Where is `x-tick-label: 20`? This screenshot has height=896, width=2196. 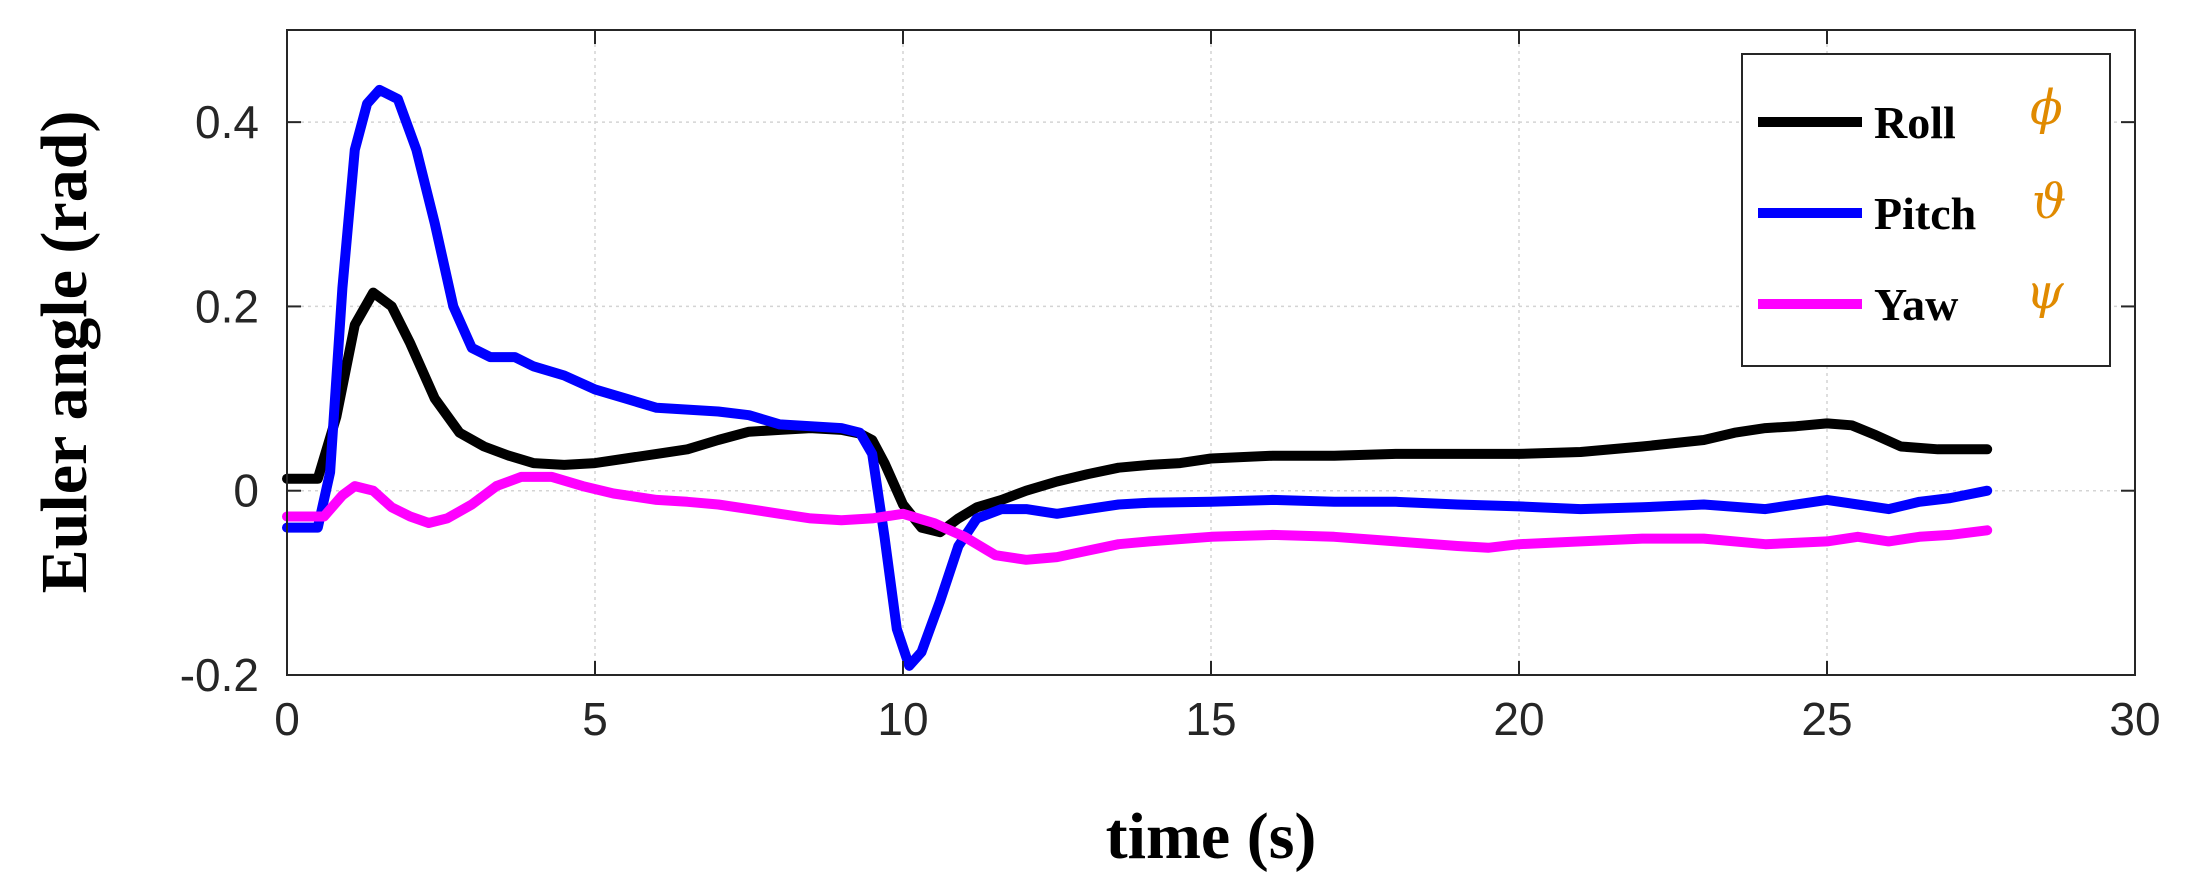 x-tick-label: 20 is located at coordinates (1518, 719).